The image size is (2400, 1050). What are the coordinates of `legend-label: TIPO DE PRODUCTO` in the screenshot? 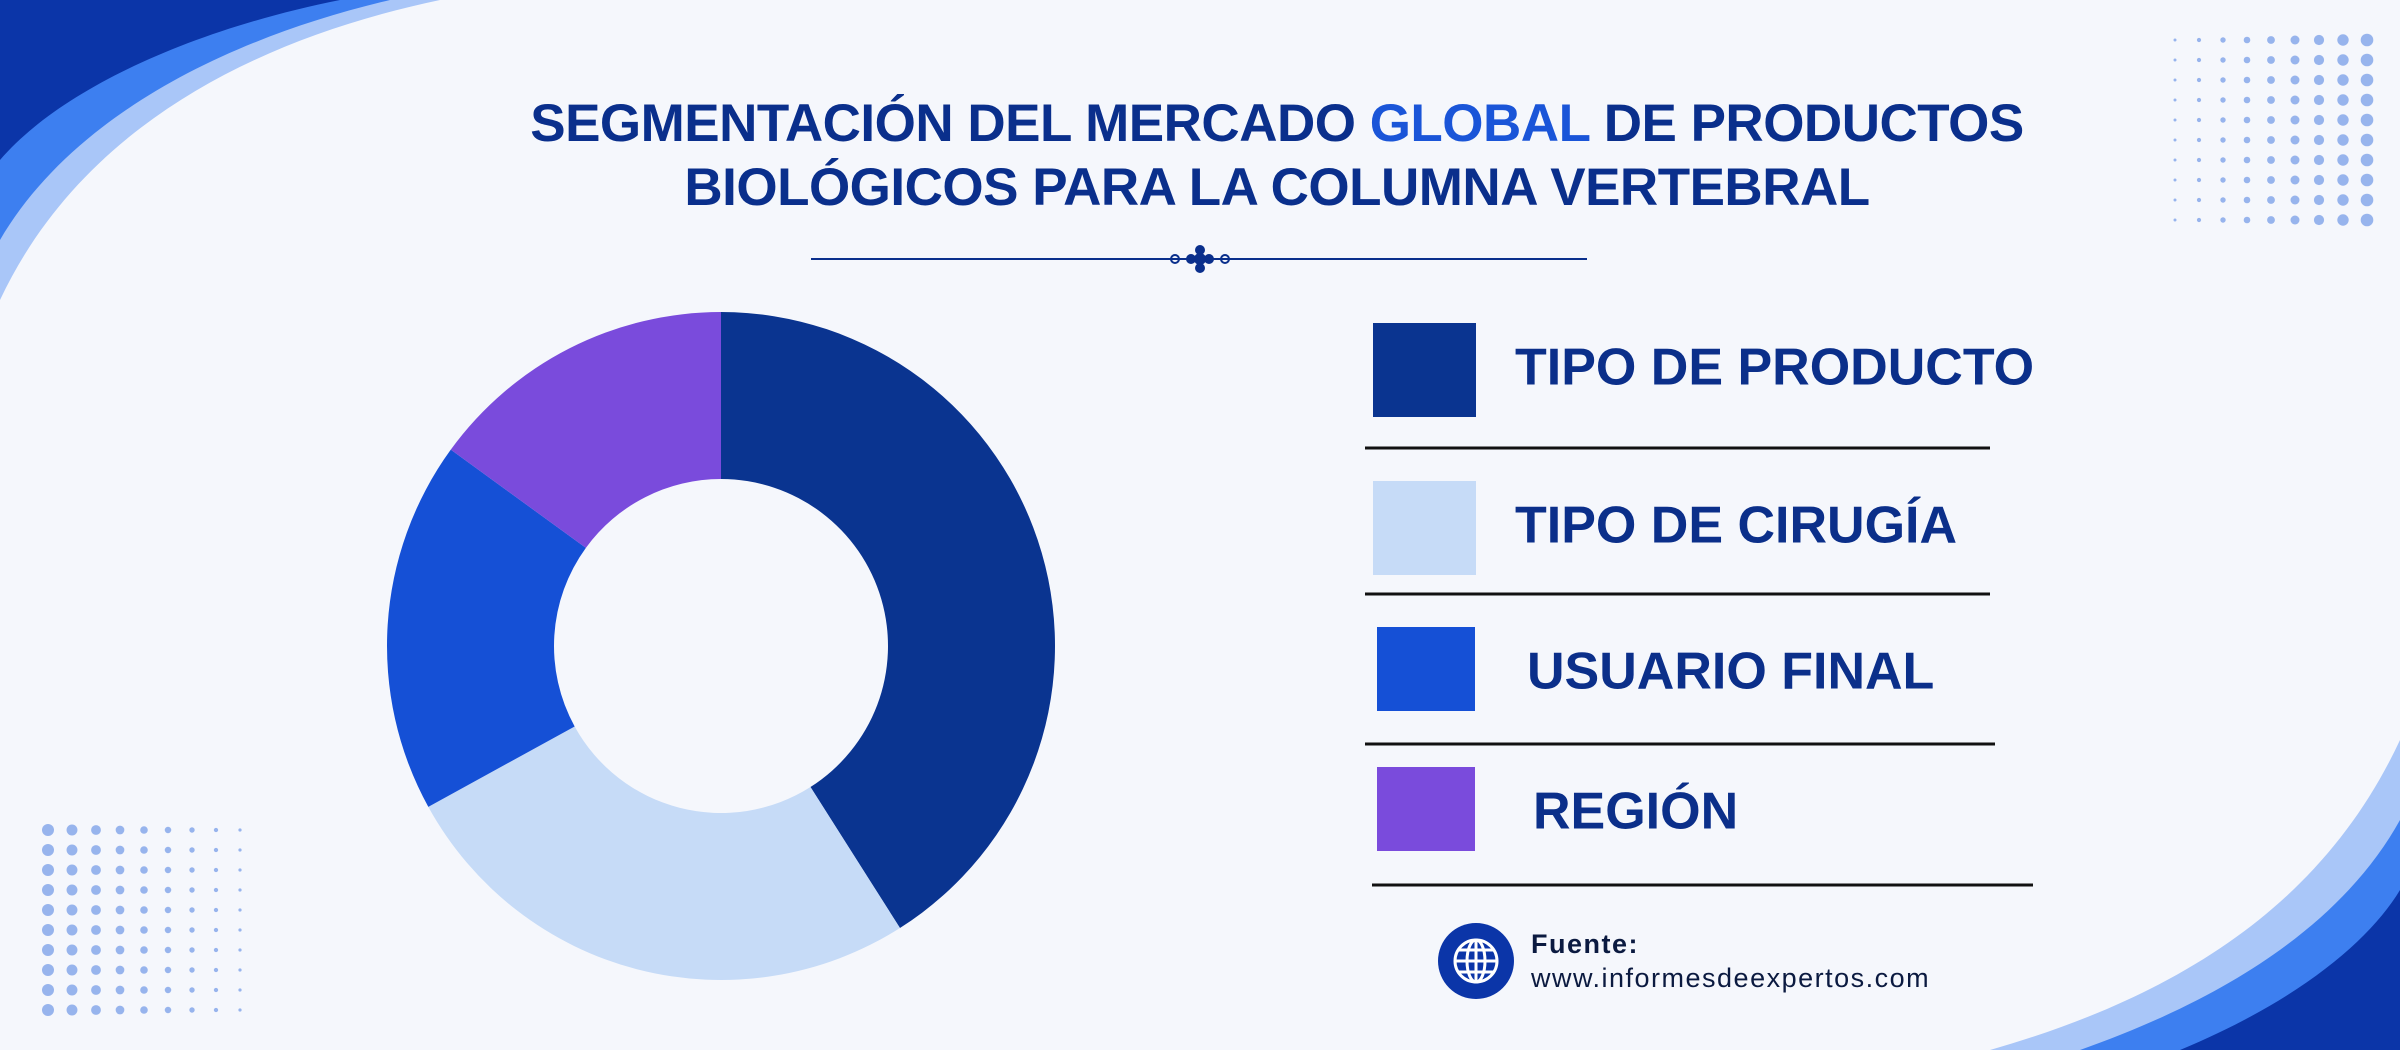 It's located at (1774, 368).